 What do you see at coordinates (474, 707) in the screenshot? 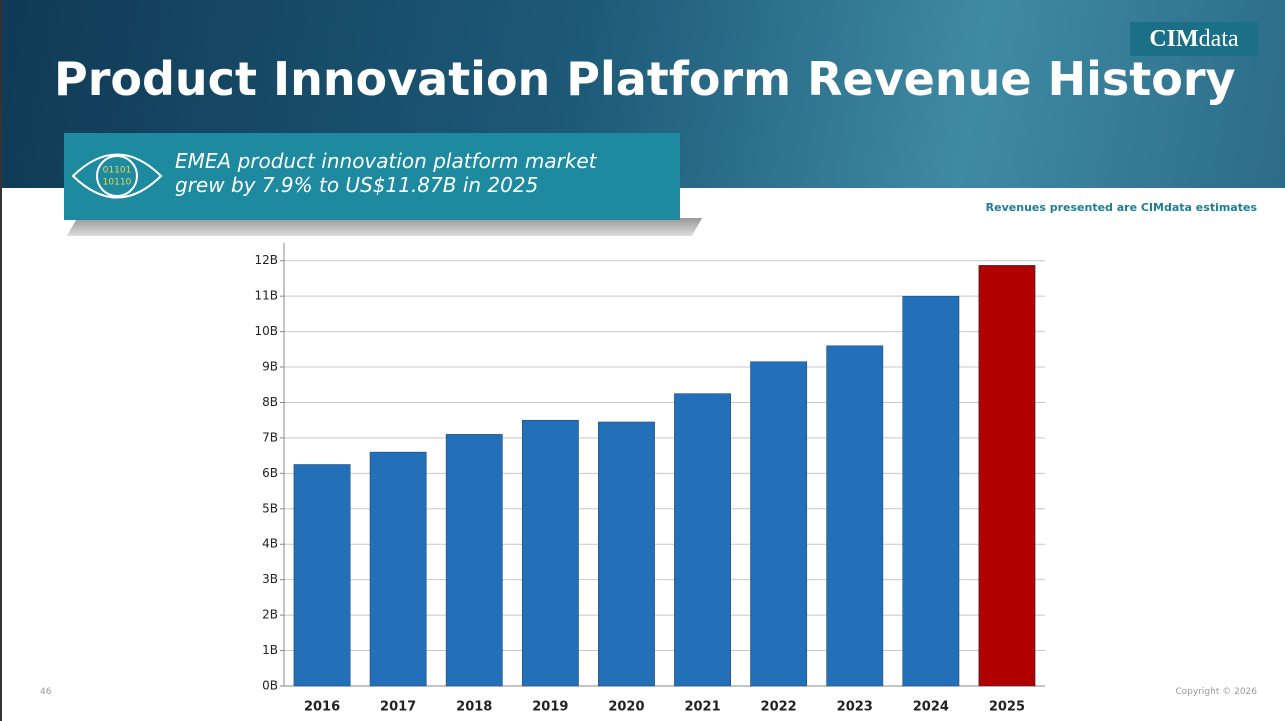
I see `x-tick-label: 2018` at bounding box center [474, 707].